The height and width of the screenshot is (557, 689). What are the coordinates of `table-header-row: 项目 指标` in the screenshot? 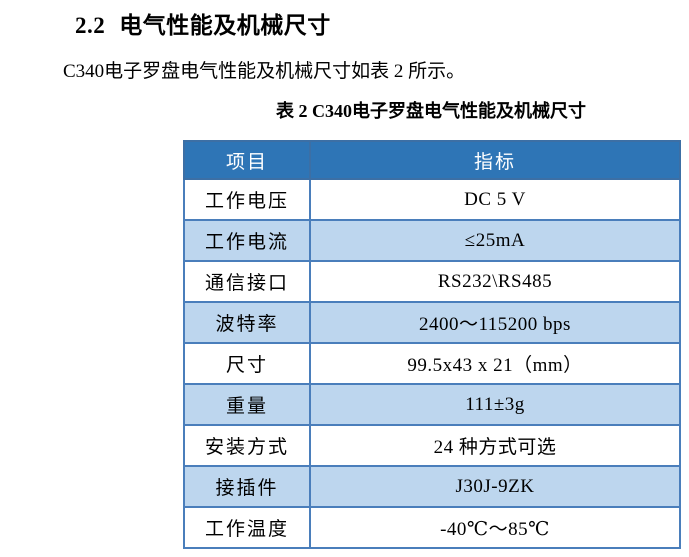 It's located at (432, 160).